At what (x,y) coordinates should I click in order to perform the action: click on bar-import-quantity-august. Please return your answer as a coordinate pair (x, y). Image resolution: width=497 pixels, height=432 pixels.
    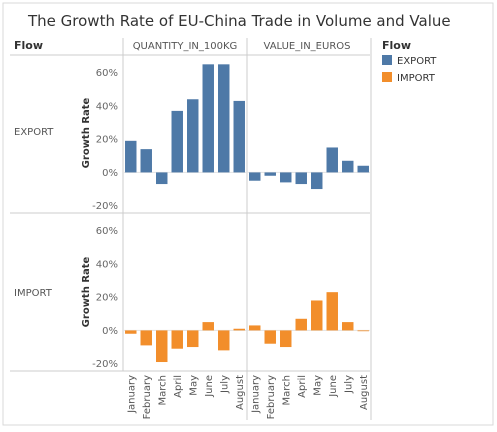
    Looking at the image, I should click on (239, 329).